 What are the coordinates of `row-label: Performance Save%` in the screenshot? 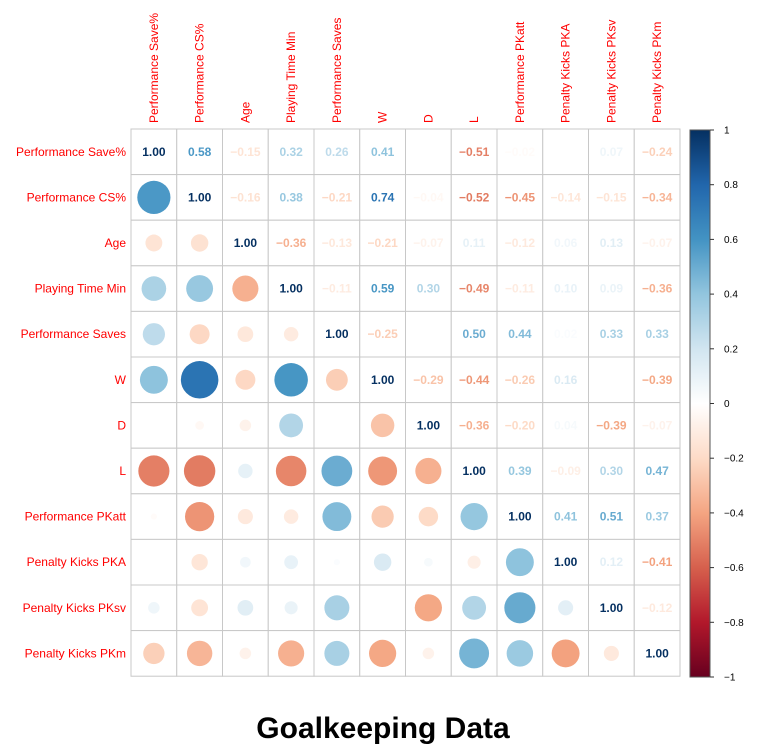 It's located at (71, 152).